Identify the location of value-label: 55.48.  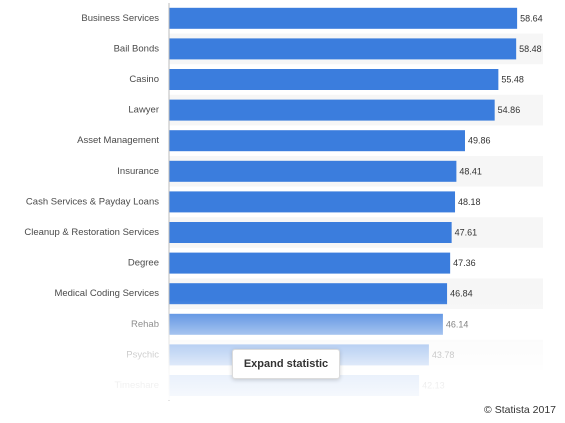
(512, 80).